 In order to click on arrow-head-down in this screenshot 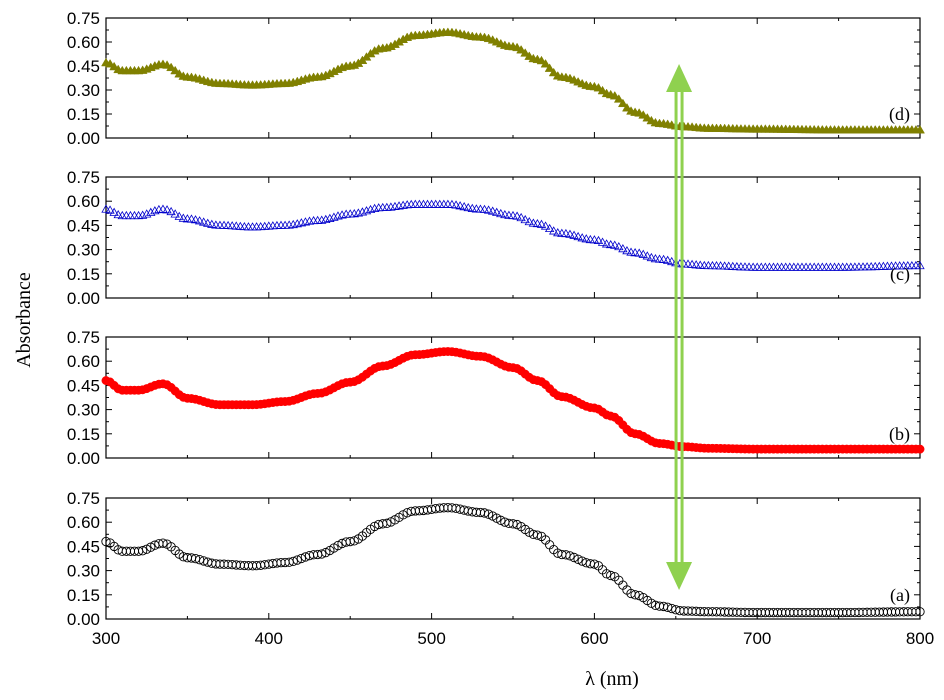, I will do `click(679, 576)`.